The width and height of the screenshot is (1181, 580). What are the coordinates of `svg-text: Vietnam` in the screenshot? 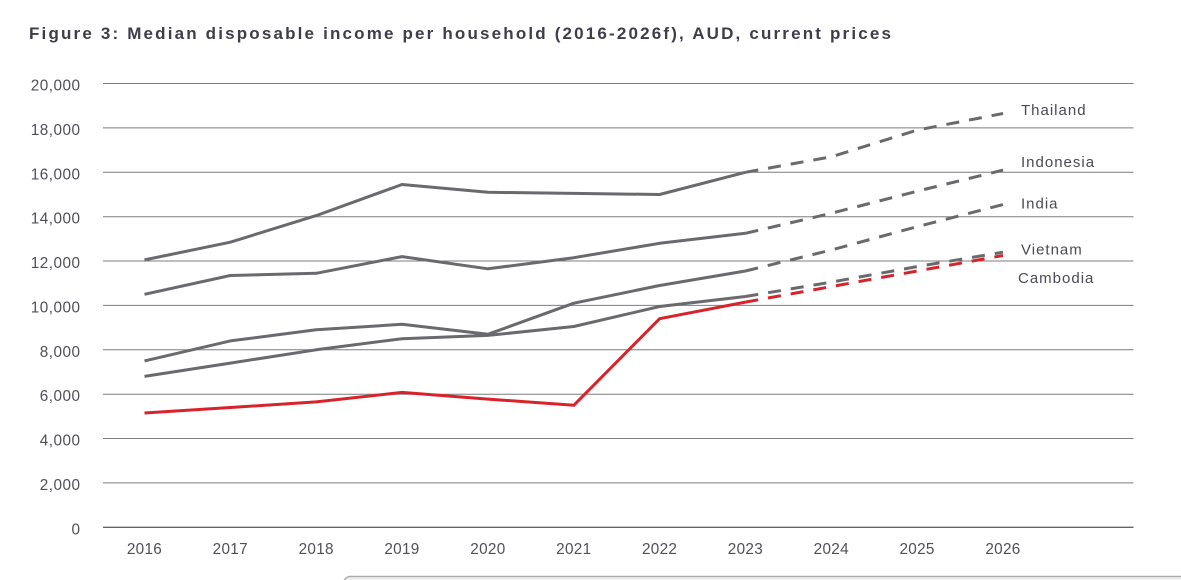 It's located at (1052, 250).